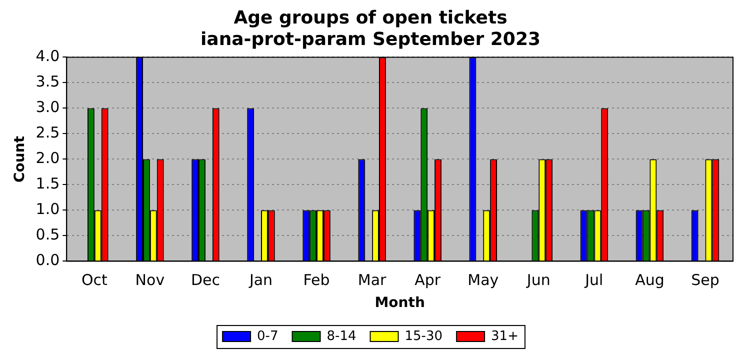 This screenshot has height=361, width=747. I want to click on y-tick-label: 2.0, so click(48, 158).